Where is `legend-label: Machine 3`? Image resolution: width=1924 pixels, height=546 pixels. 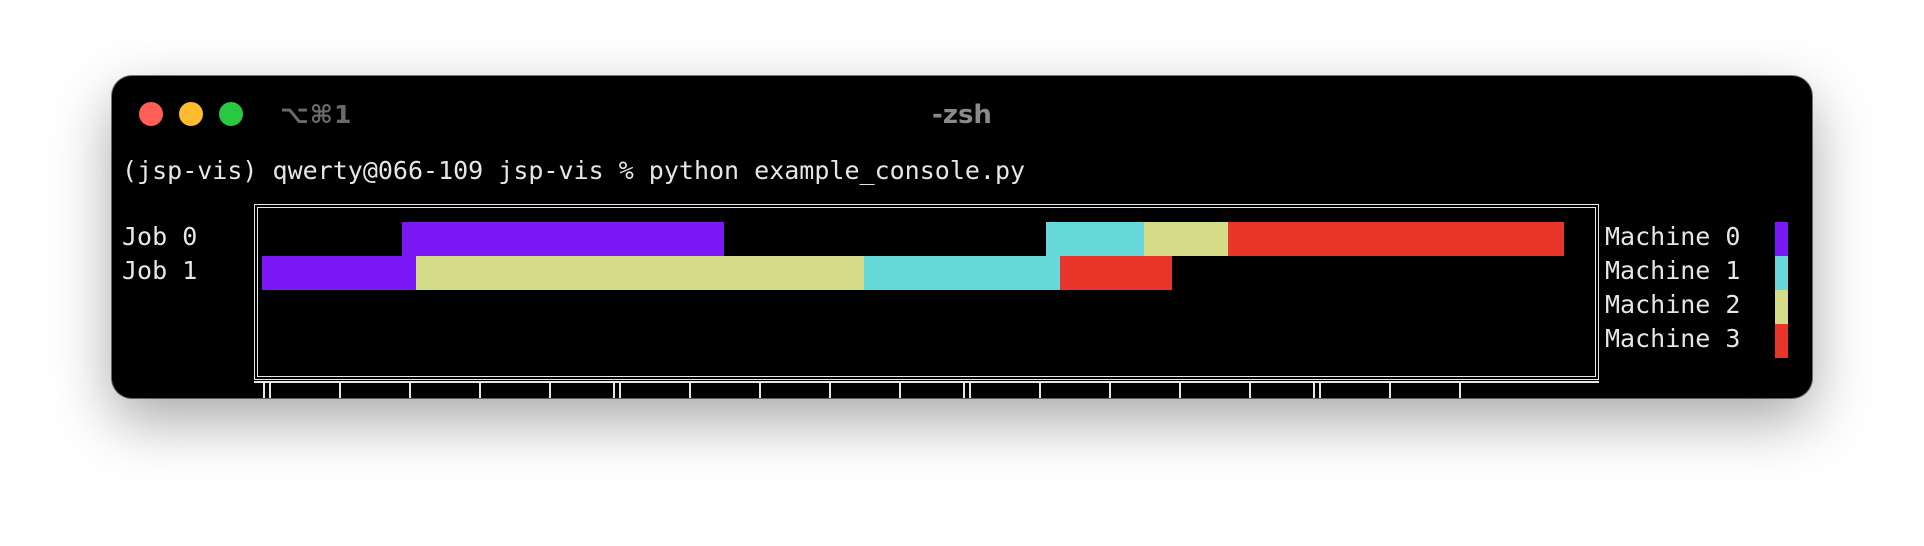 legend-label: Machine 3 is located at coordinates (1673, 338).